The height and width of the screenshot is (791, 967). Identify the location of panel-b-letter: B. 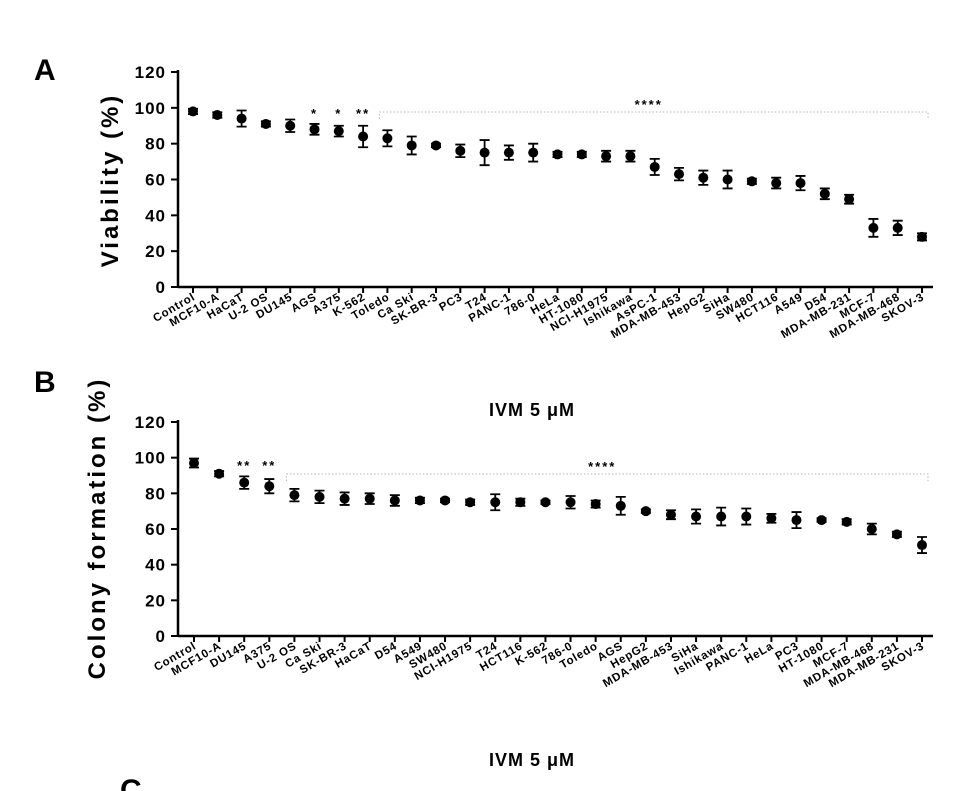
(45, 382).